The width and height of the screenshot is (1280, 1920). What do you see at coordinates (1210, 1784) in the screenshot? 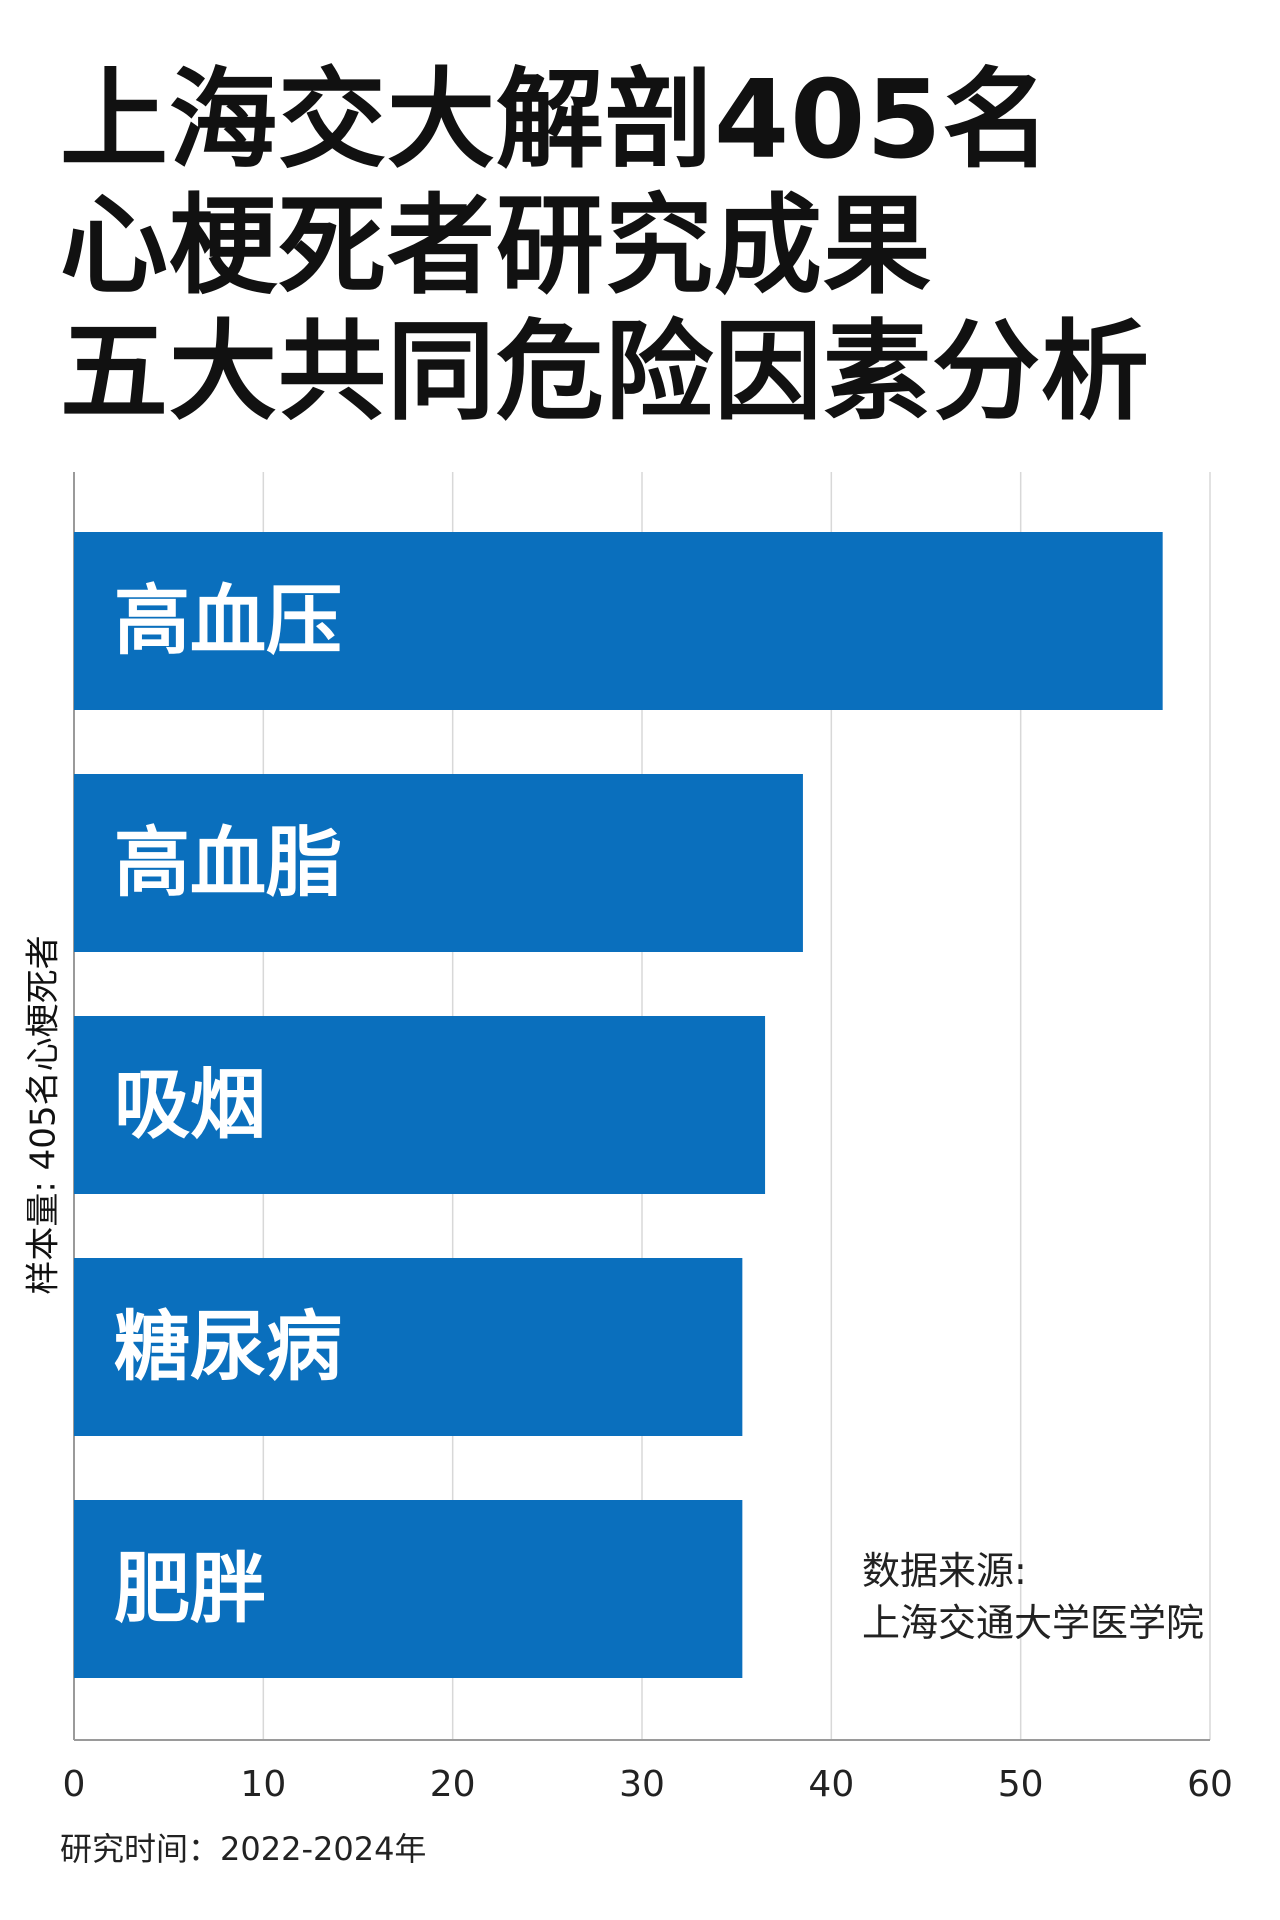
I see `x-tick-label-60: 60` at bounding box center [1210, 1784].